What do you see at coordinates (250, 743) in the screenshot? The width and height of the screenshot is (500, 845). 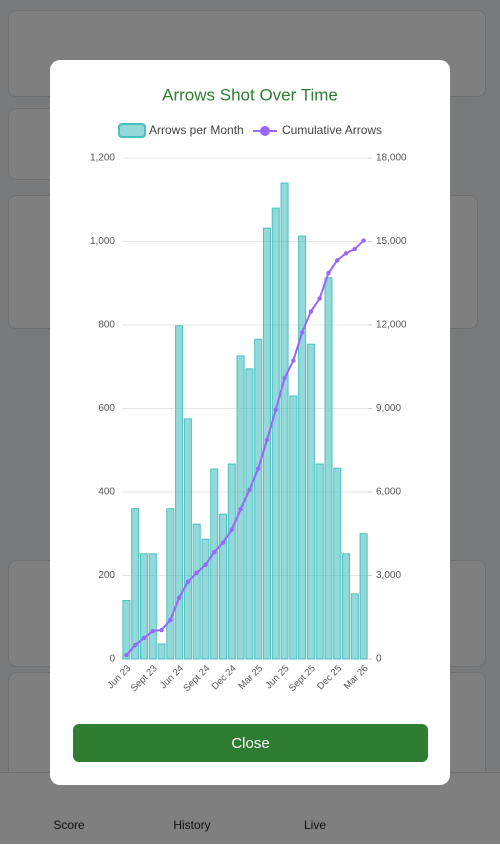 I see `close-button: Close` at bounding box center [250, 743].